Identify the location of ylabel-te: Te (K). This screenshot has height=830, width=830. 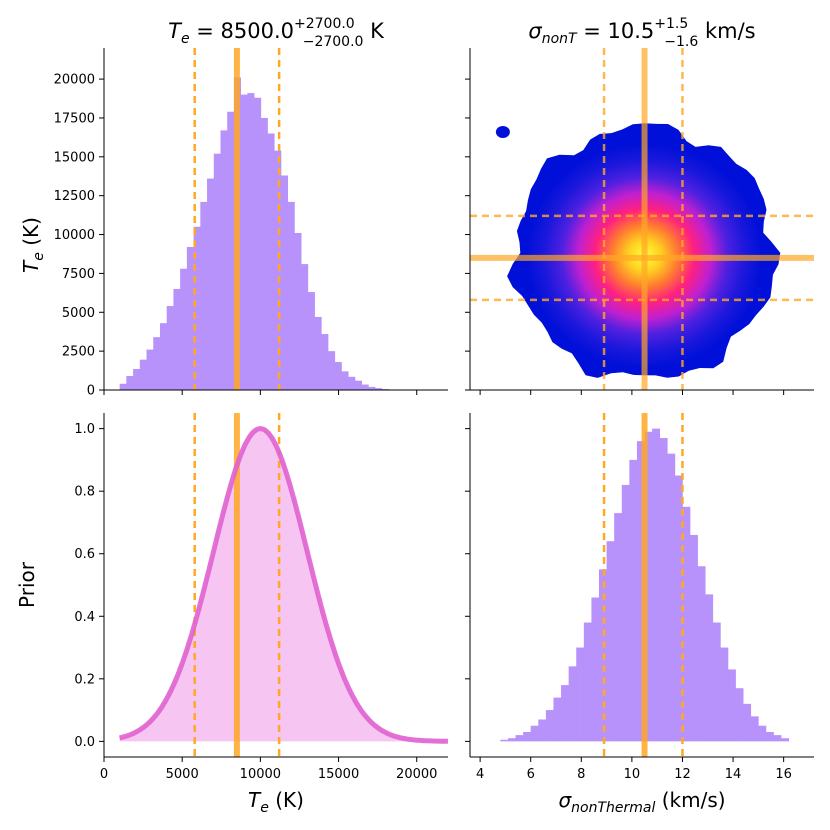
(33, 245).